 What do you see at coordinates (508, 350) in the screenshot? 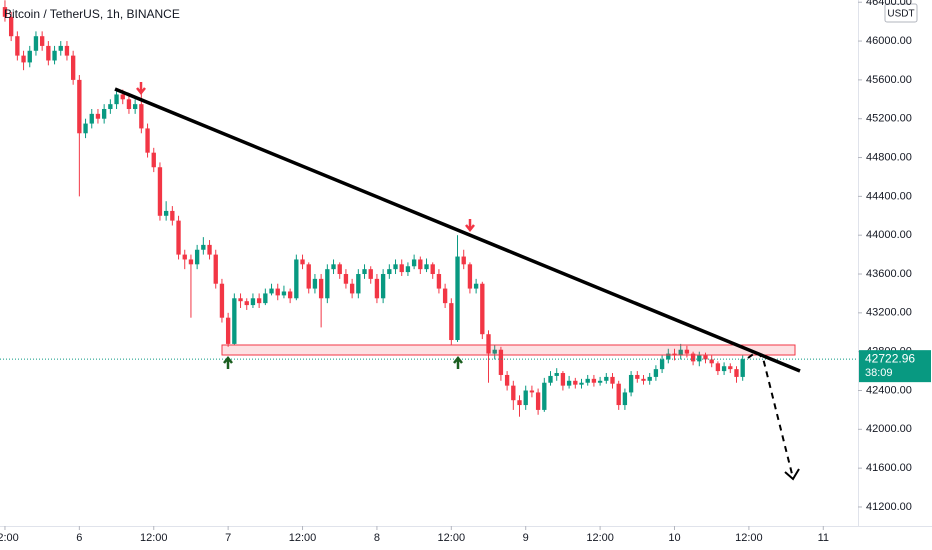
I see `support-zone` at bounding box center [508, 350].